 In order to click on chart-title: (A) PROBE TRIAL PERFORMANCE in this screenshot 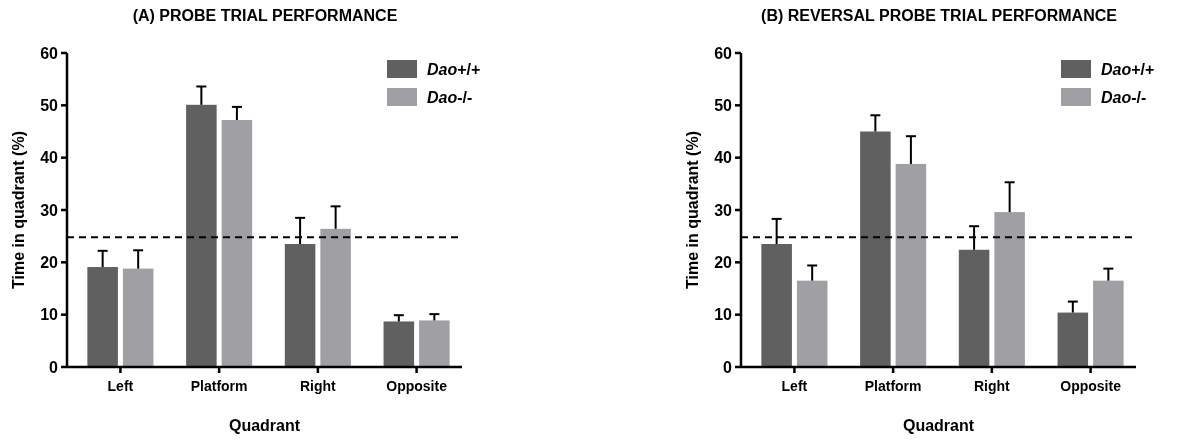, I will do `click(265, 15)`.